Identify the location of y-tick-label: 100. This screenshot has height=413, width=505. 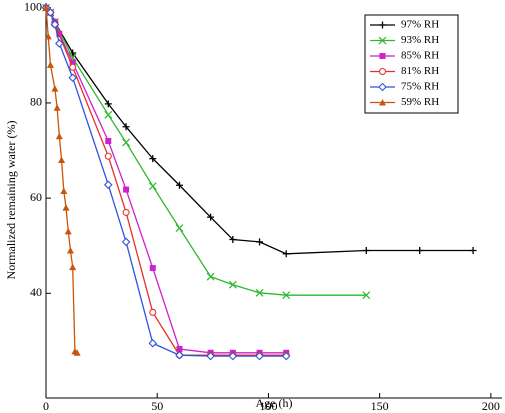
(33, 7).